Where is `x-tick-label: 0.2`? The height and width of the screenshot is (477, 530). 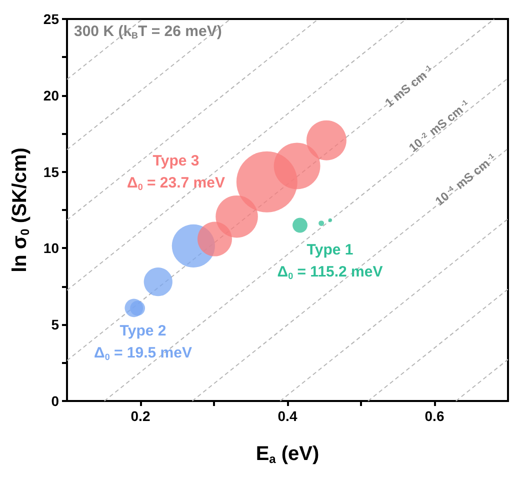
x-tick-label: 0.2 is located at coordinates (140, 416).